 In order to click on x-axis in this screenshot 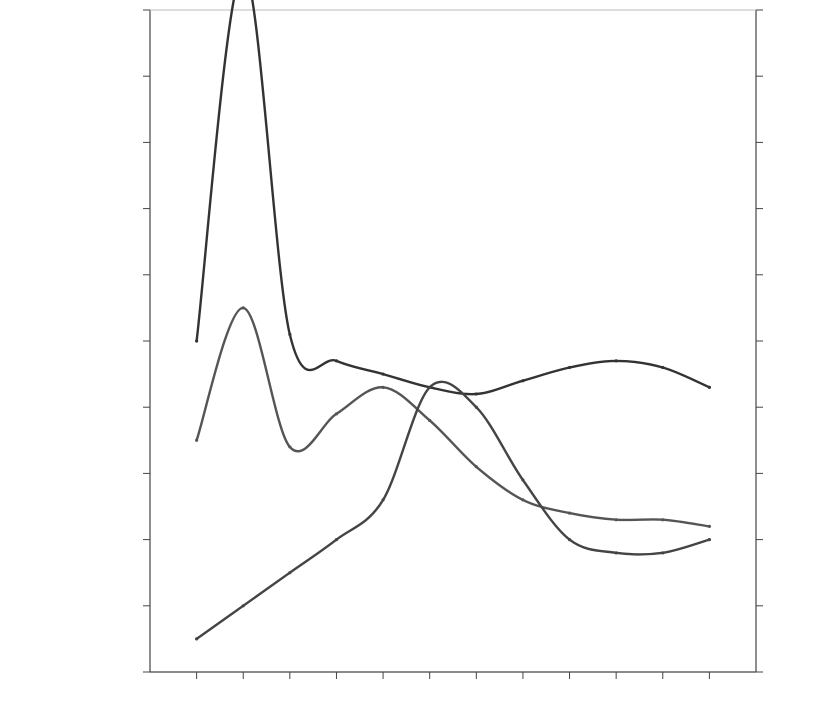, I will do `click(453, 675)`.